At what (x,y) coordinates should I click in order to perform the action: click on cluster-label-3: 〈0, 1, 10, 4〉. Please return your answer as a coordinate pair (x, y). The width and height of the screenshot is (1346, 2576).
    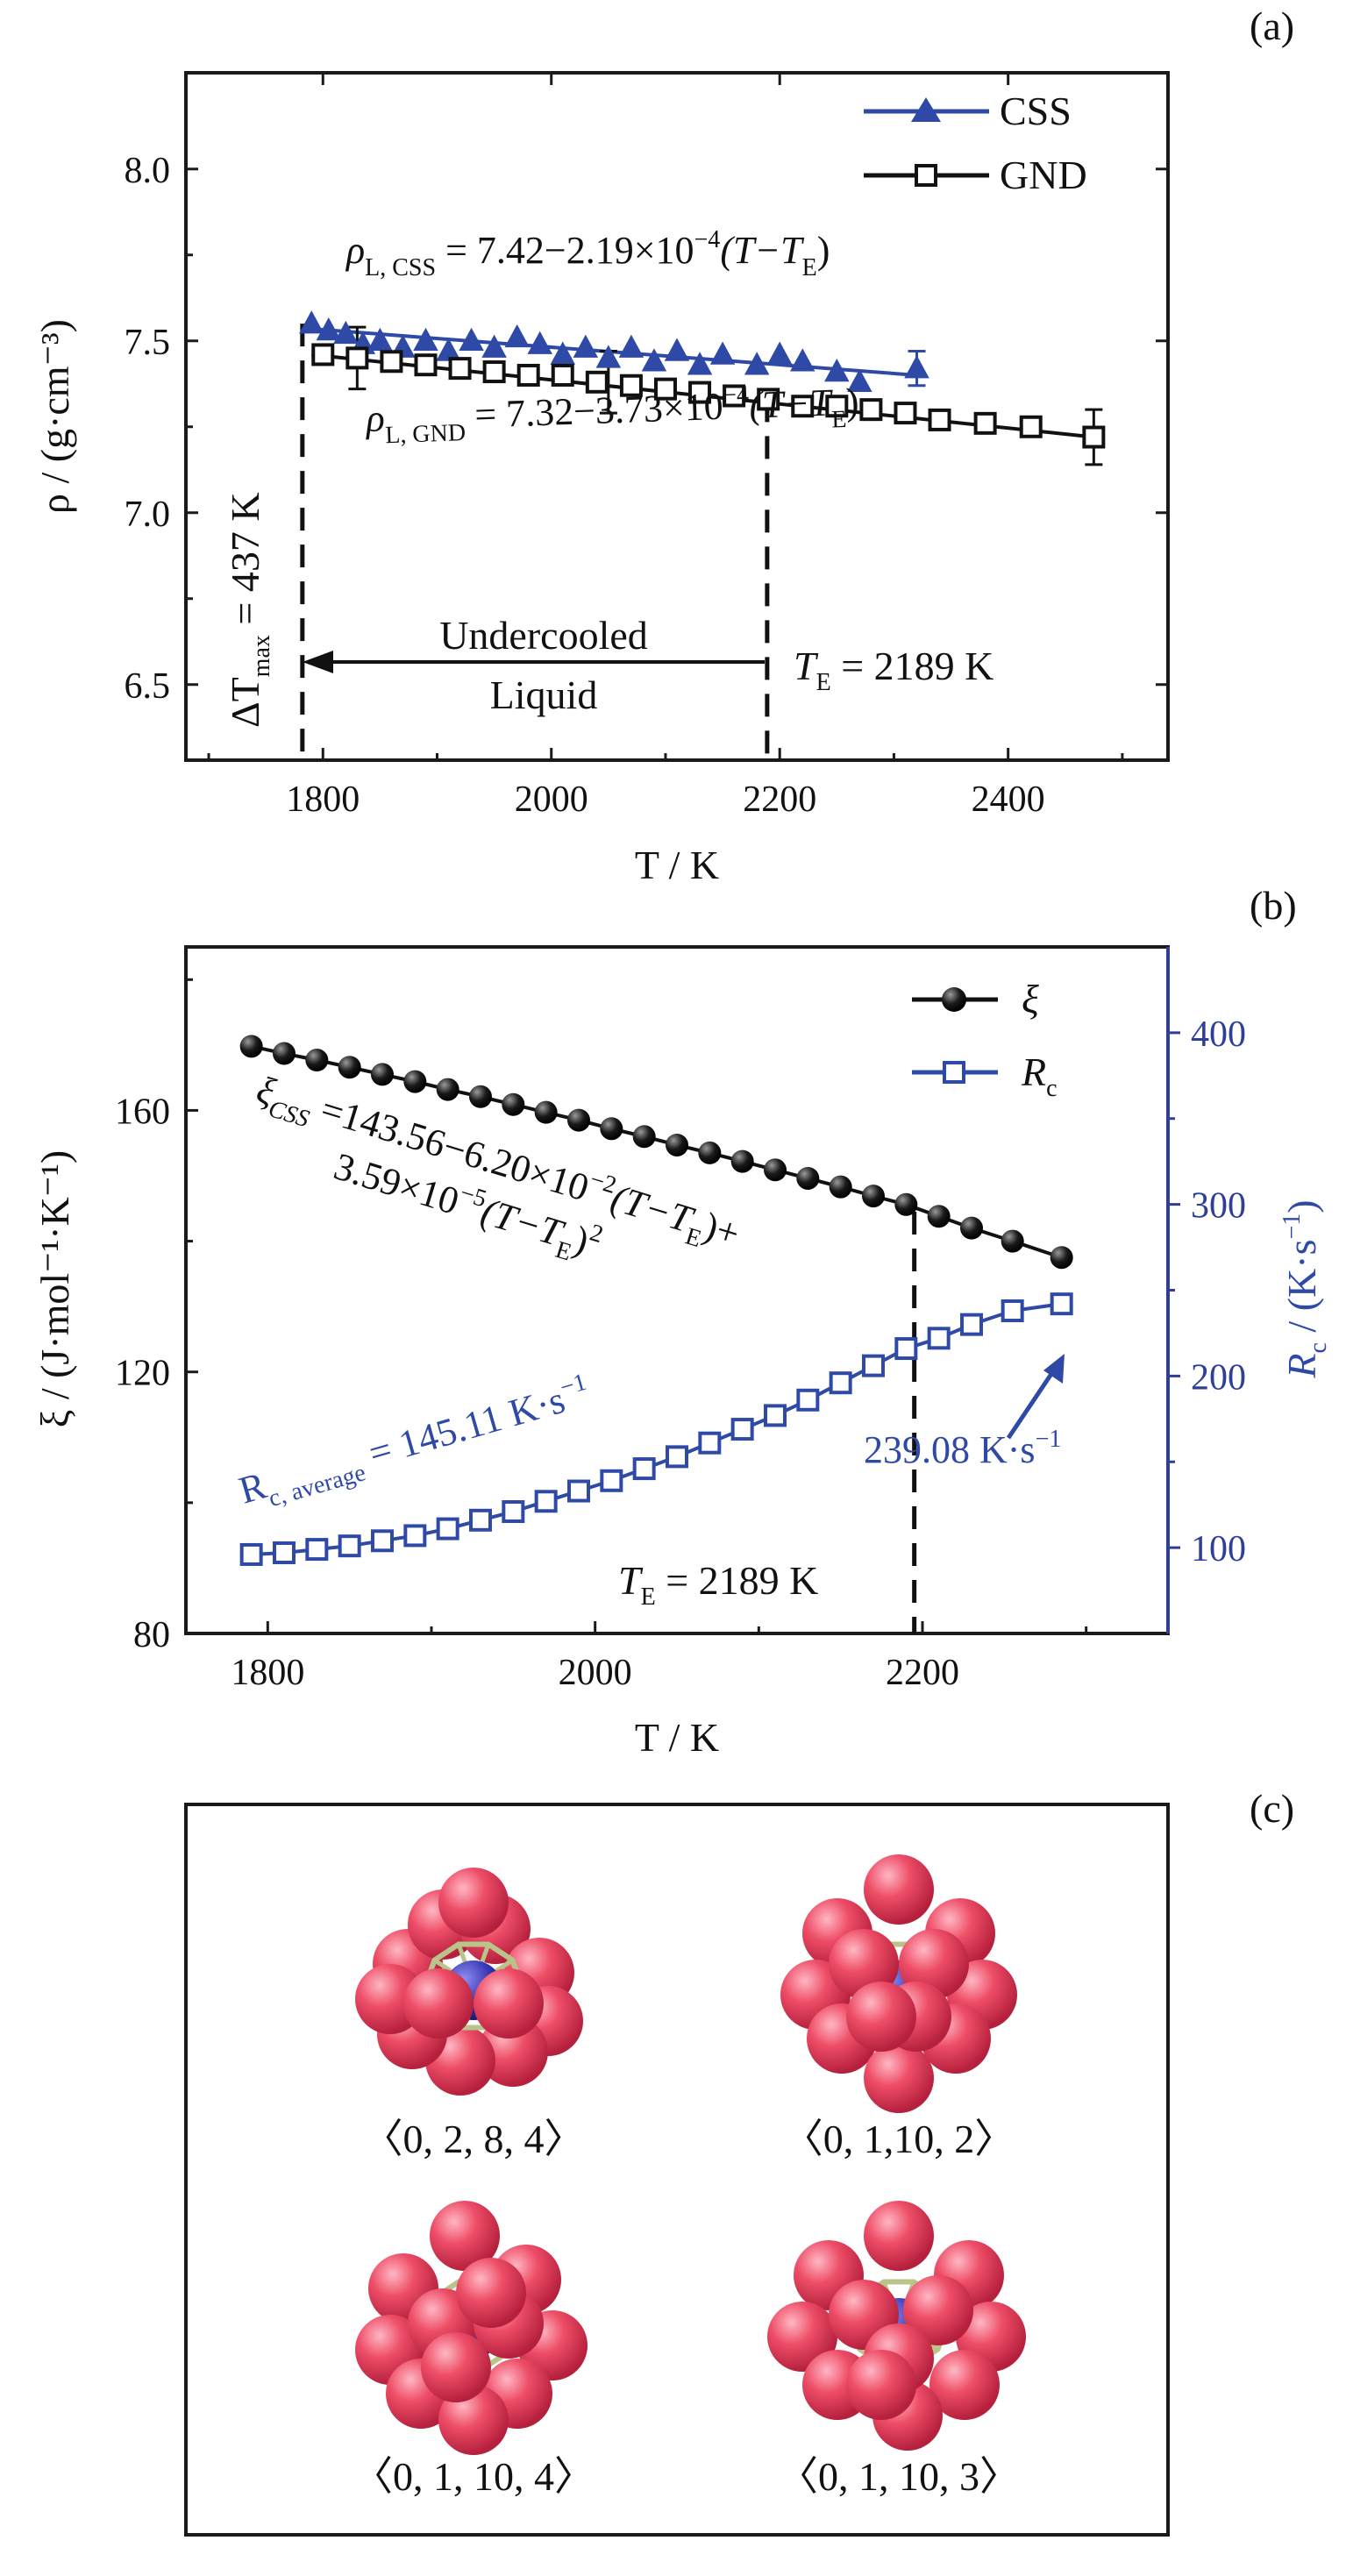
    Looking at the image, I should click on (474, 2476).